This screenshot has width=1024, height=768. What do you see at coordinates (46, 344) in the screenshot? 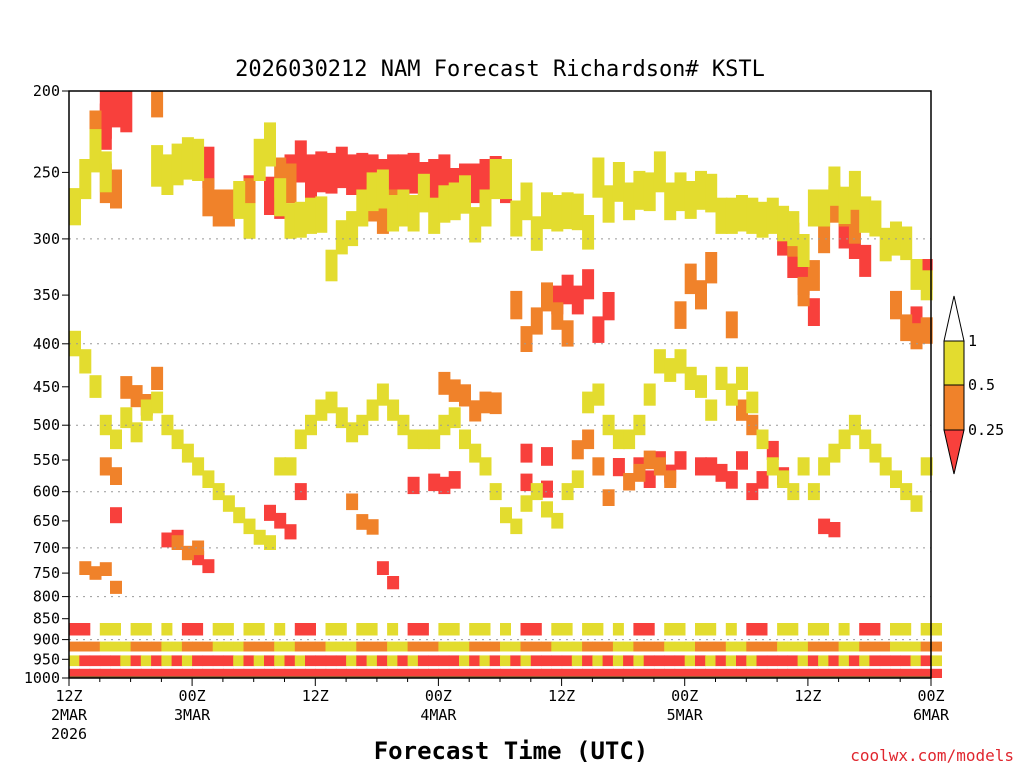
I see `y-tick-label: 400` at bounding box center [46, 344].